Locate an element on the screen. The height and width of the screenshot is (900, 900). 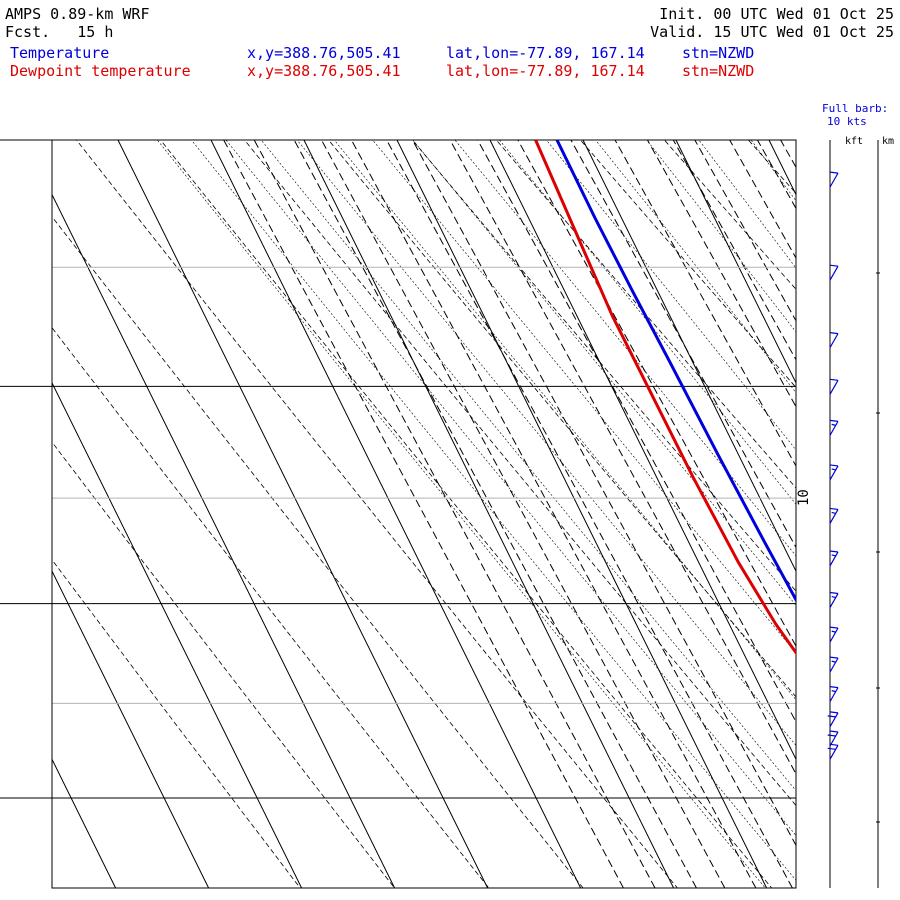
valid-line: Valid. 15 UTC Wed 01 Oct 25 is located at coordinates (772, 32).